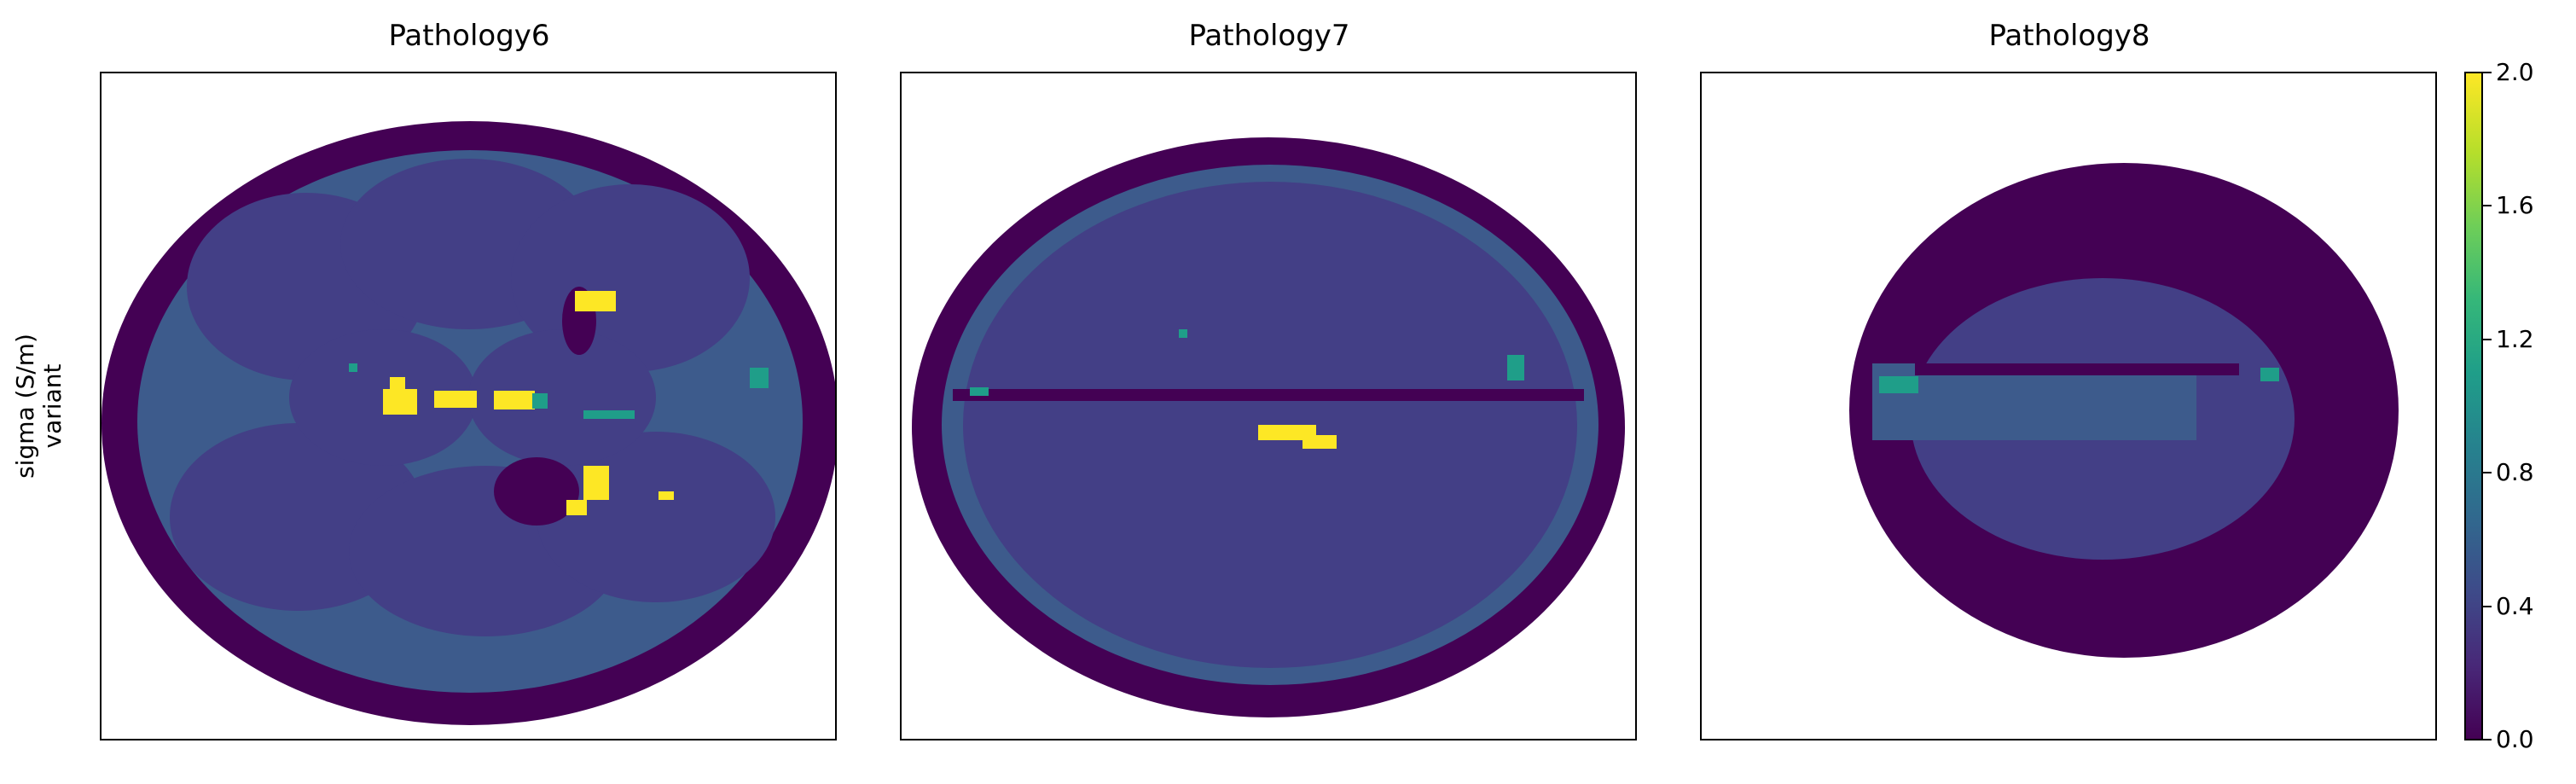  What do you see at coordinates (25, 406) in the screenshot?
I see `y-axis-label-line-1: sigma (S/m)` at bounding box center [25, 406].